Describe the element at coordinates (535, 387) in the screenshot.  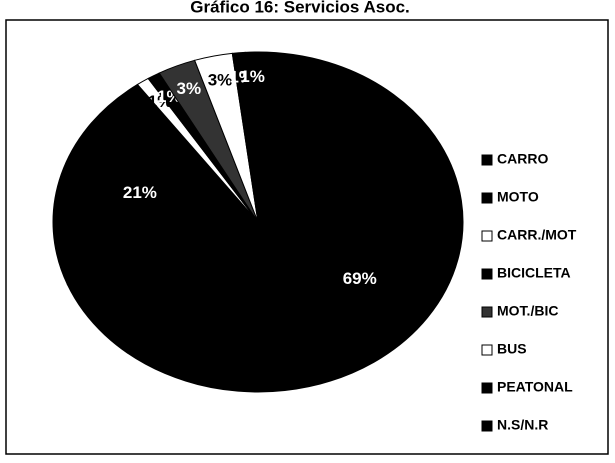
I see `legend-label: PEATONAL` at that location.